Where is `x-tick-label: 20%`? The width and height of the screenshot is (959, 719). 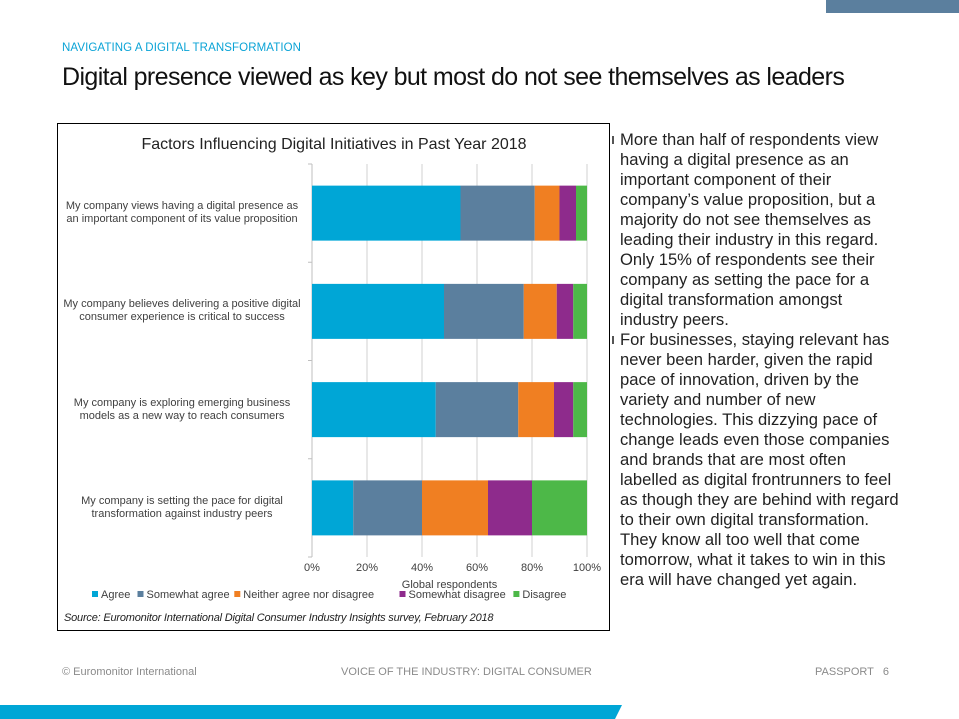 x-tick-label: 20% is located at coordinates (367, 568).